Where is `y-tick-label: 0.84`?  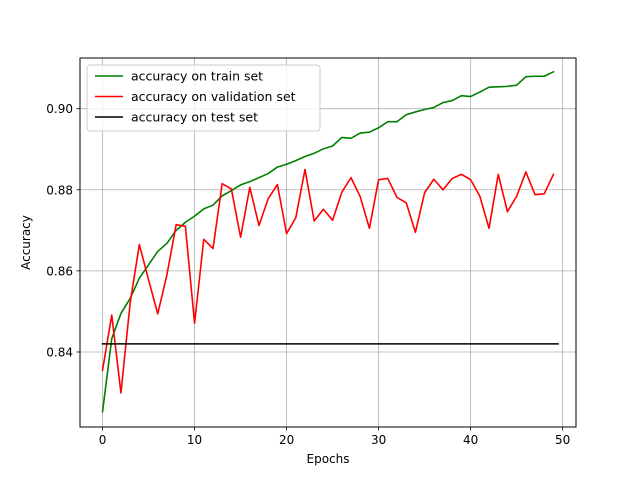
y-tick-label: 0.84 is located at coordinates (59, 352).